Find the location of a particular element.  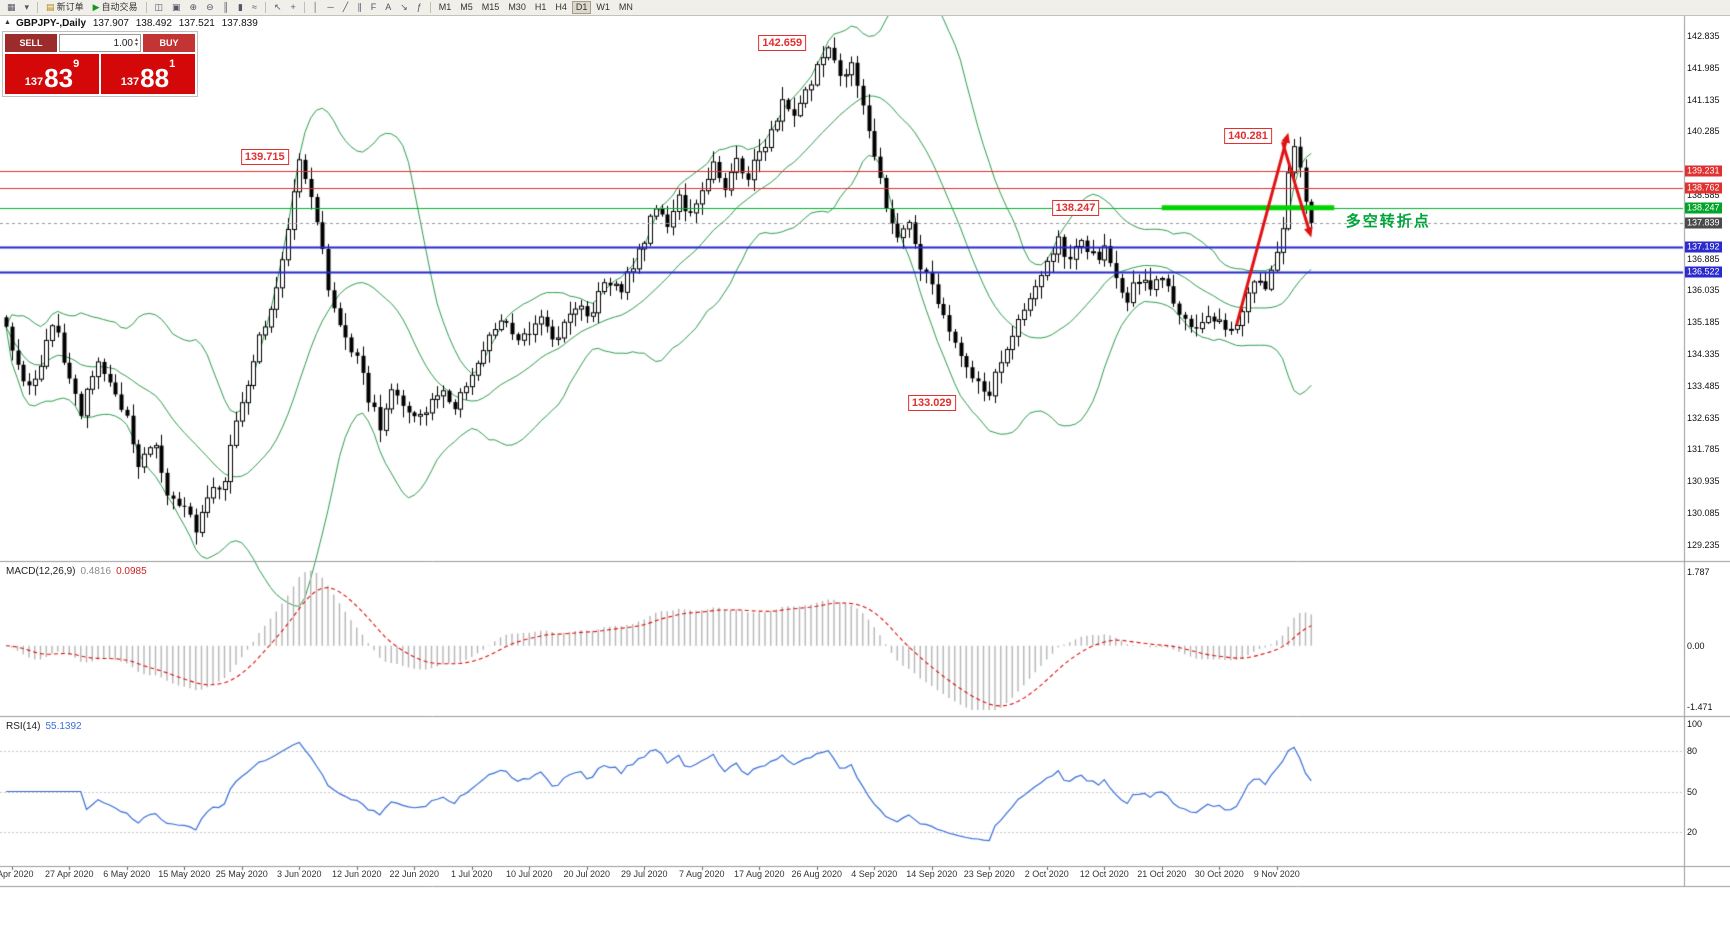

price-tick-label: 140.285 is located at coordinates (1703, 131).